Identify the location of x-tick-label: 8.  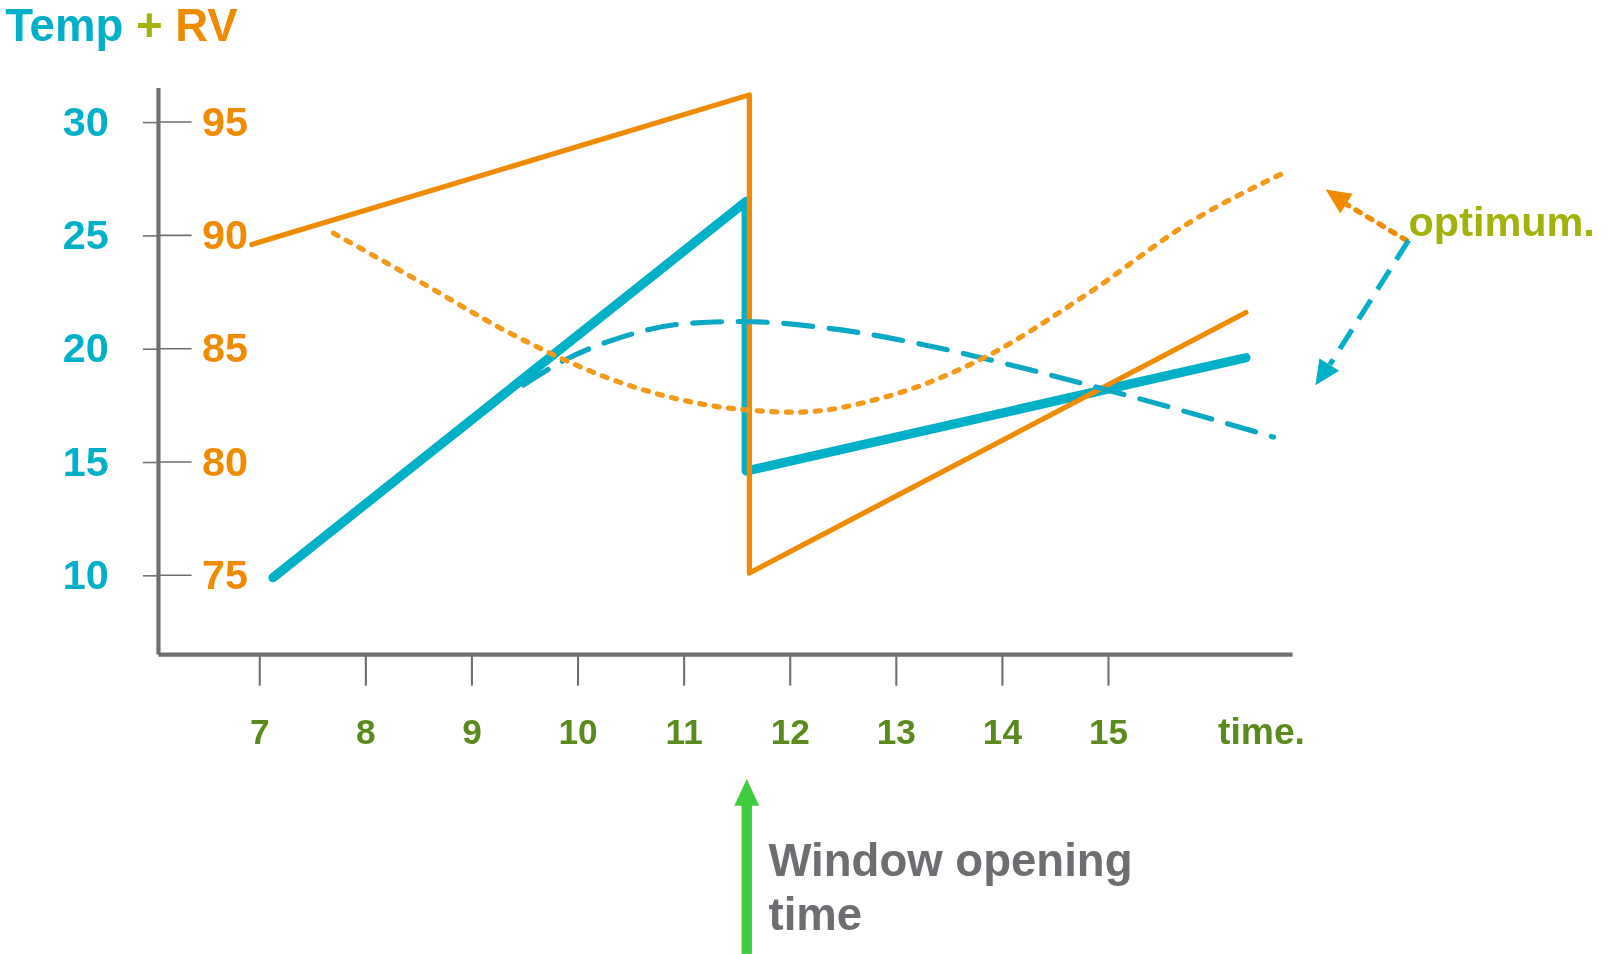
(366, 731).